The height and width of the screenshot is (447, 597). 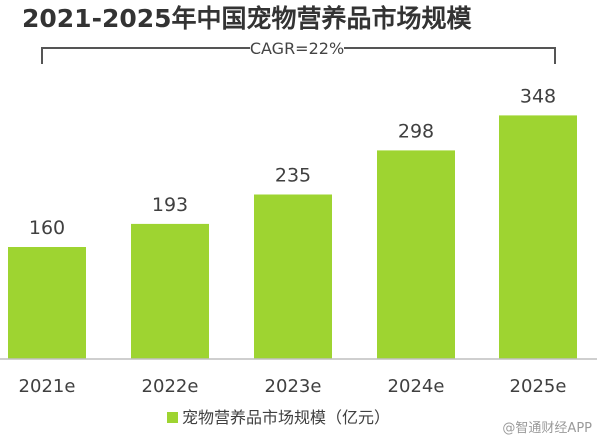 I want to click on bar-2022e, so click(x=170, y=291).